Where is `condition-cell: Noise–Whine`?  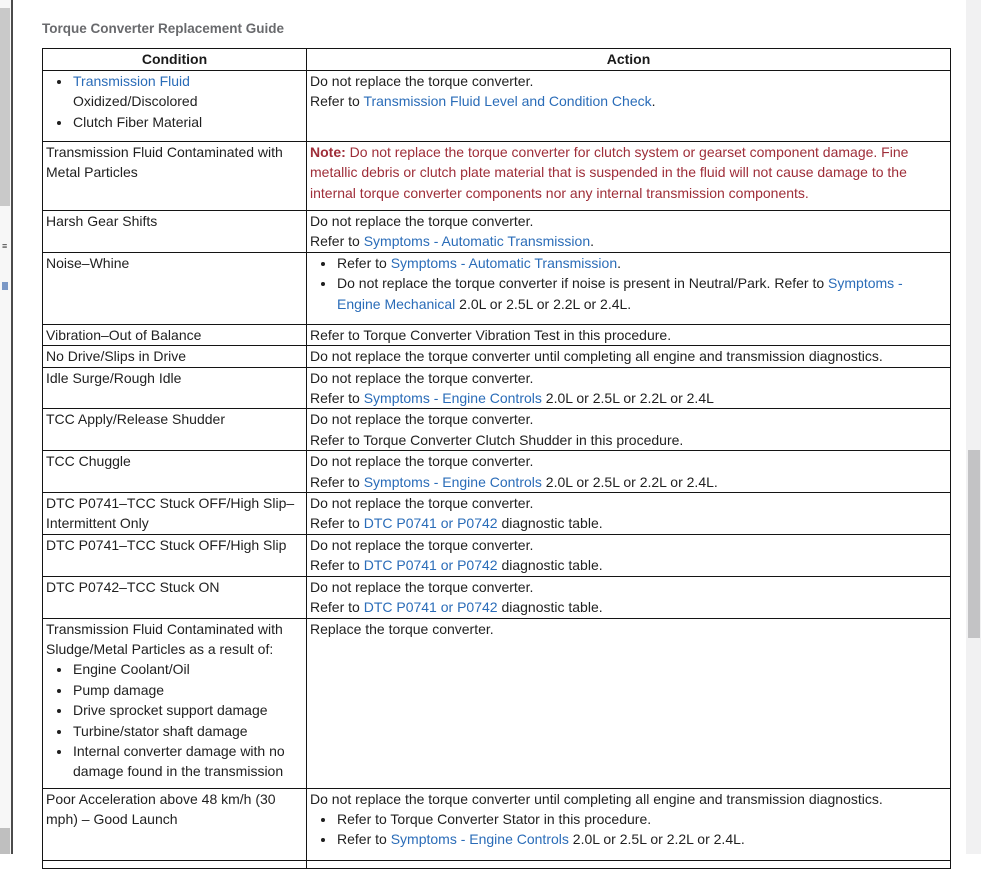 condition-cell: Noise–Whine is located at coordinates (174, 288).